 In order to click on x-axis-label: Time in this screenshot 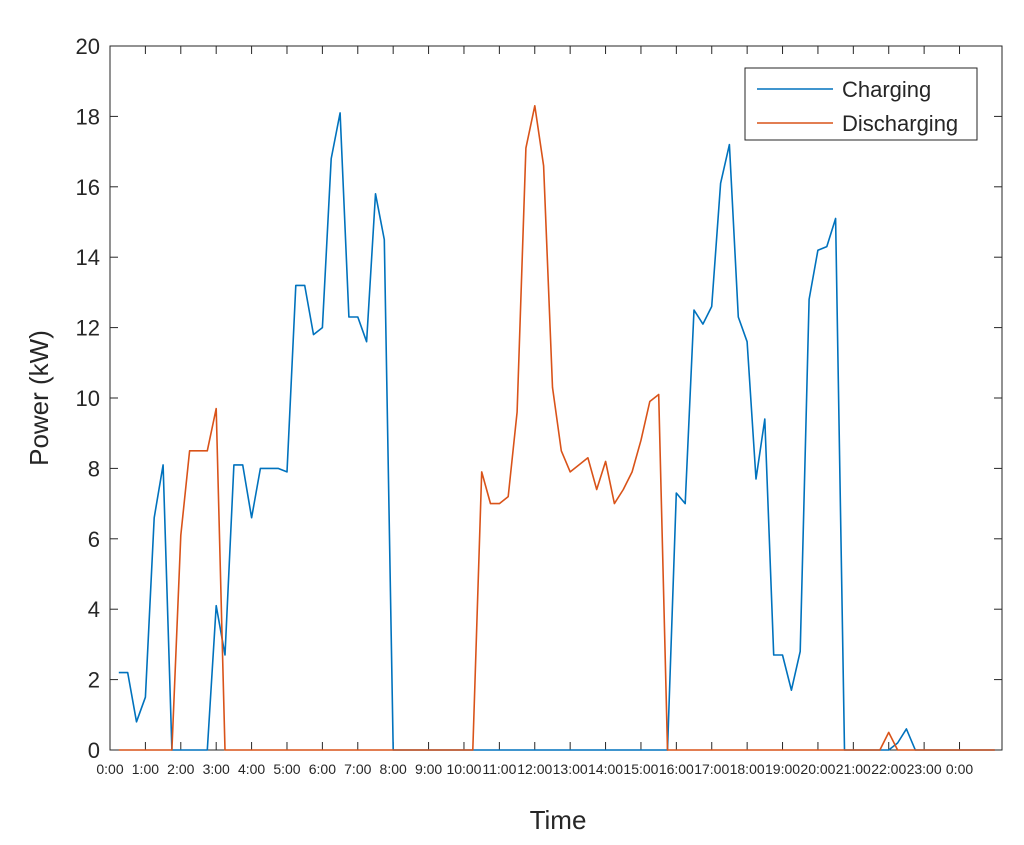, I will do `click(558, 820)`.